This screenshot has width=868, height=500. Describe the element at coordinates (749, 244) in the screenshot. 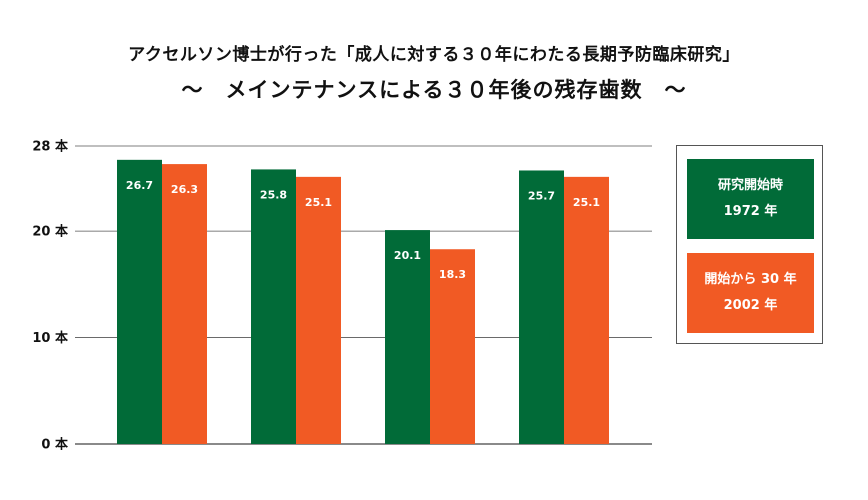

I see `legend: 研究開始時 1972 年 開始から 30 年 2002 年` at that location.